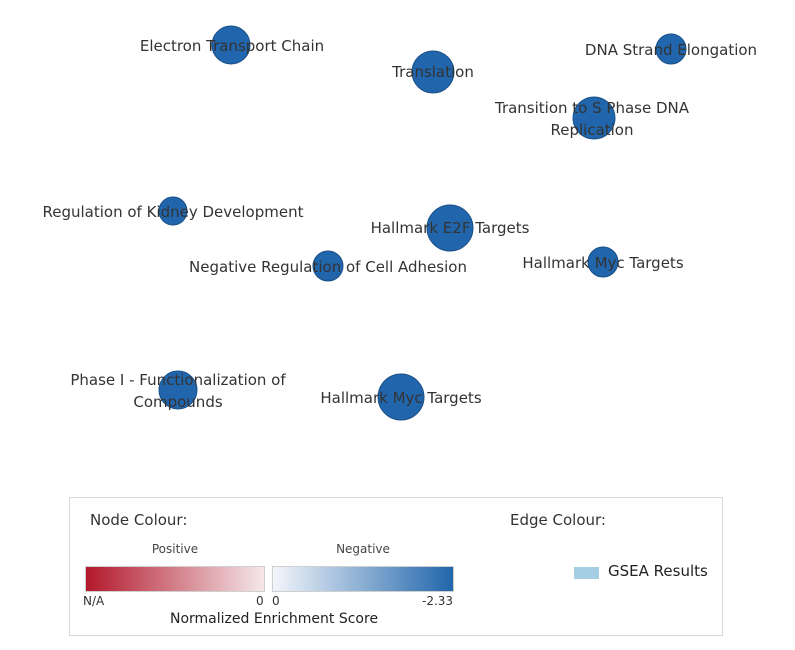 This screenshot has height=650, width=795. What do you see at coordinates (363, 579) in the screenshot?
I see `negative-gradient-bar` at bounding box center [363, 579].